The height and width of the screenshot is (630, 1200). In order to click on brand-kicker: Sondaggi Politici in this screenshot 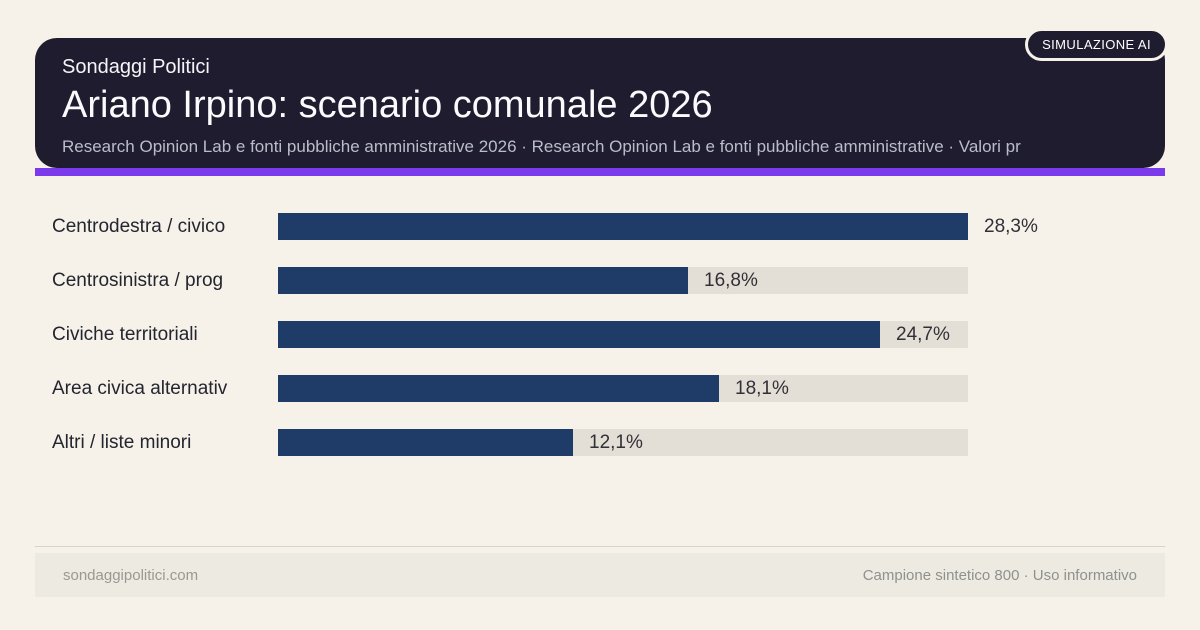, I will do `click(136, 67)`.